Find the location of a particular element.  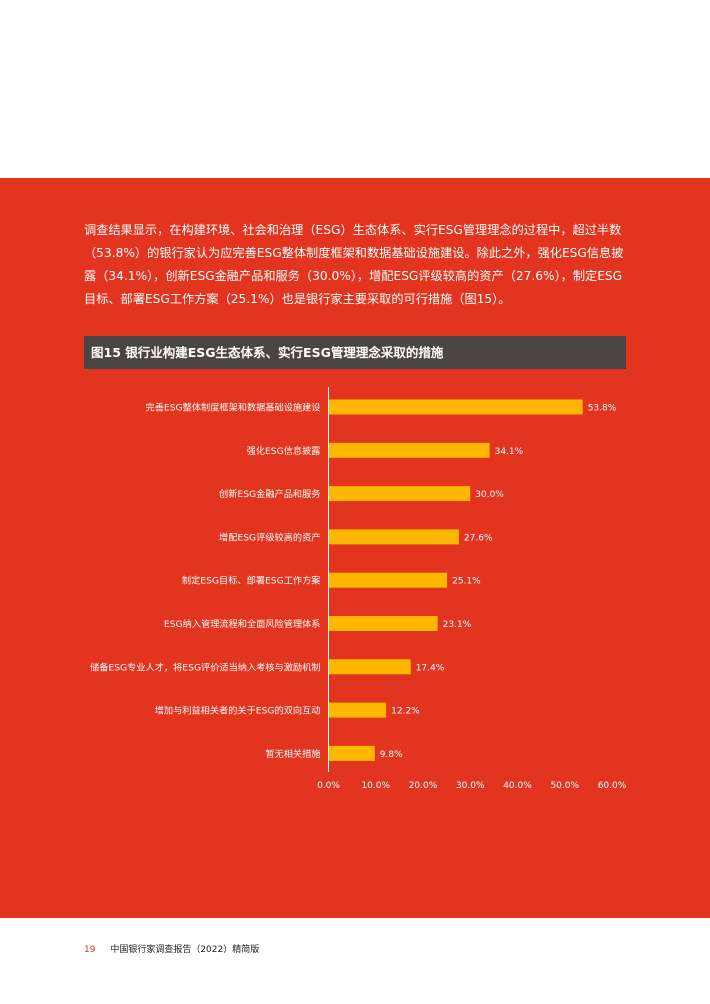

category-label-7: 储备ESG专业人才，将ESG评价适当纳入考核与激励机制 is located at coordinates (205, 667).